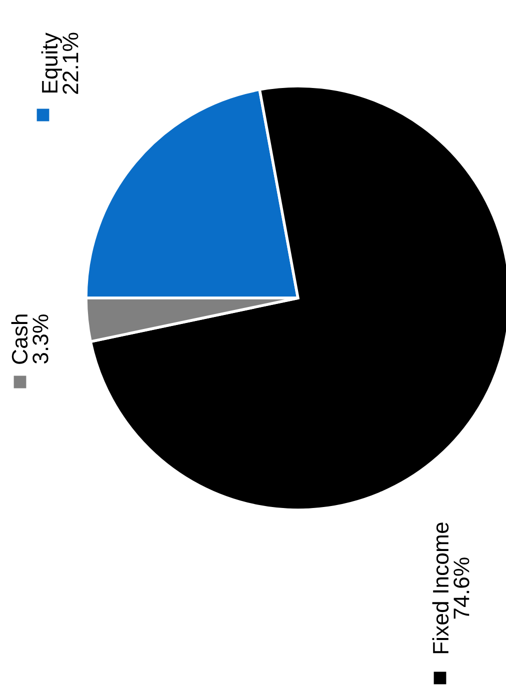  What do you see at coordinates (40, 339) in the screenshot?
I see `data-label: 3.3%` at bounding box center [40, 339].